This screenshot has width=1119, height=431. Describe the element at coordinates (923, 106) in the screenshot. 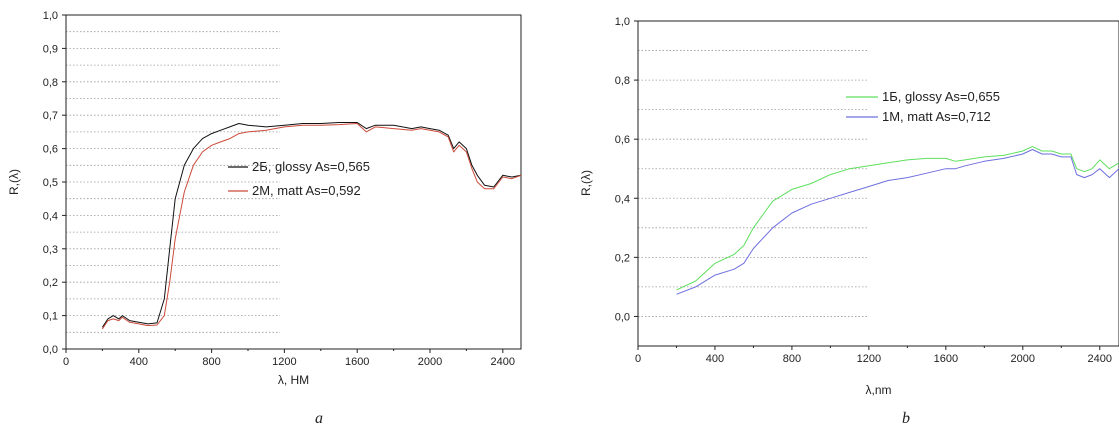

I see `legend: 1Б, glossy As=0,655 1М, matt As=0,712` at that location.